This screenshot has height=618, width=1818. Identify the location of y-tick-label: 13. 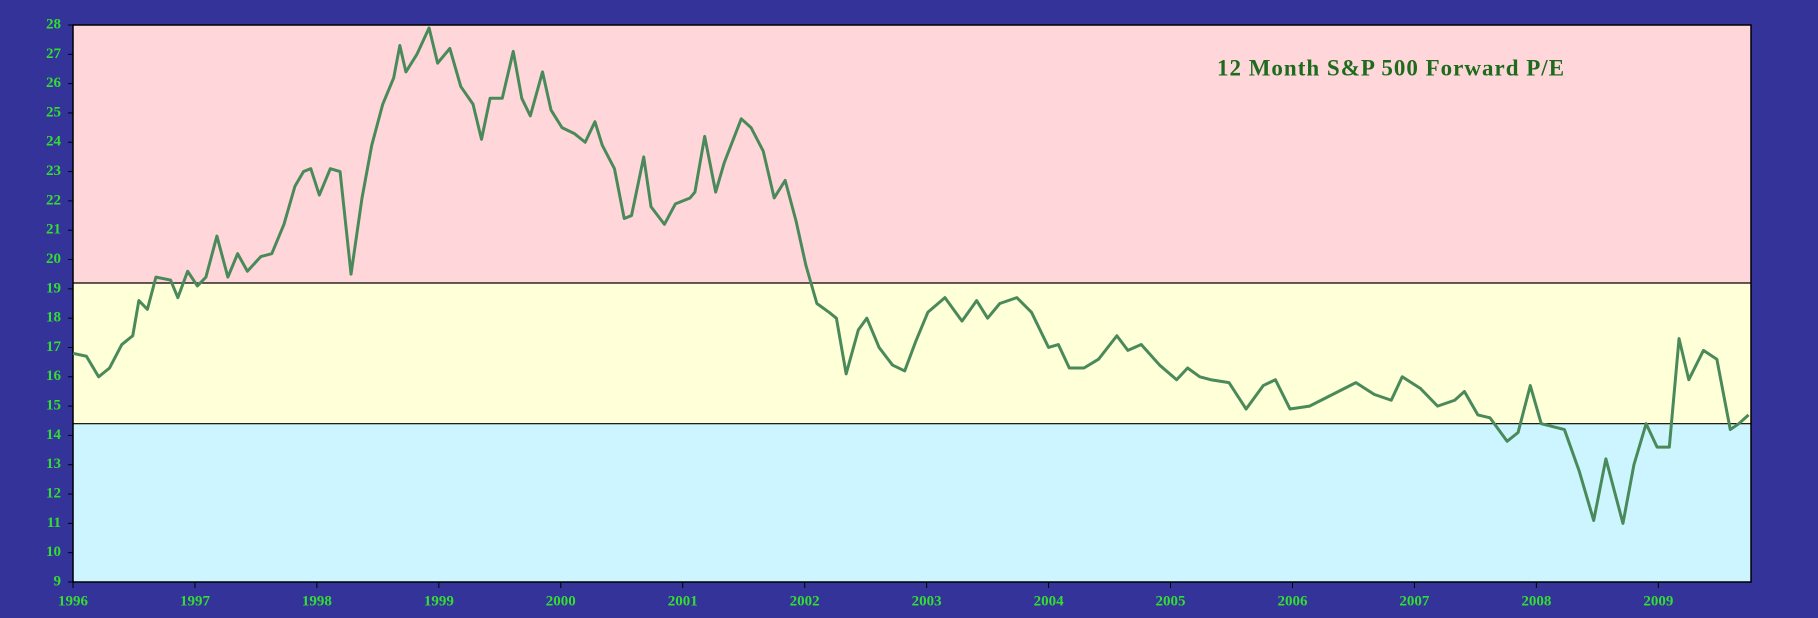
(53, 464).